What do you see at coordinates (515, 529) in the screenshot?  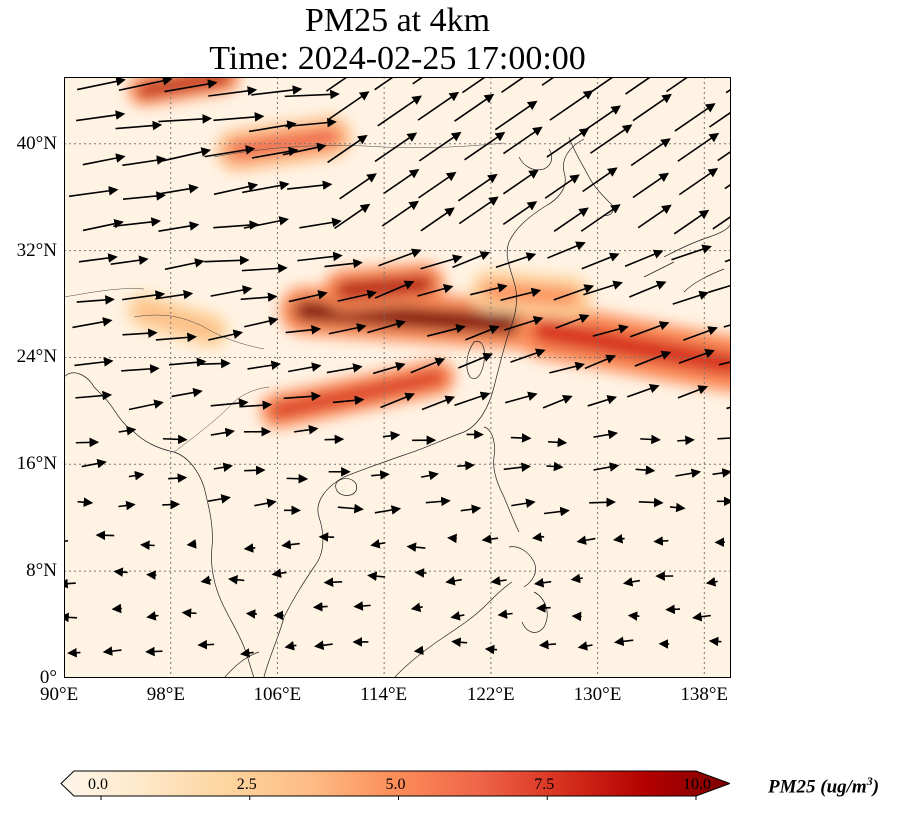 I see `philippines-coastline` at bounding box center [515, 529].